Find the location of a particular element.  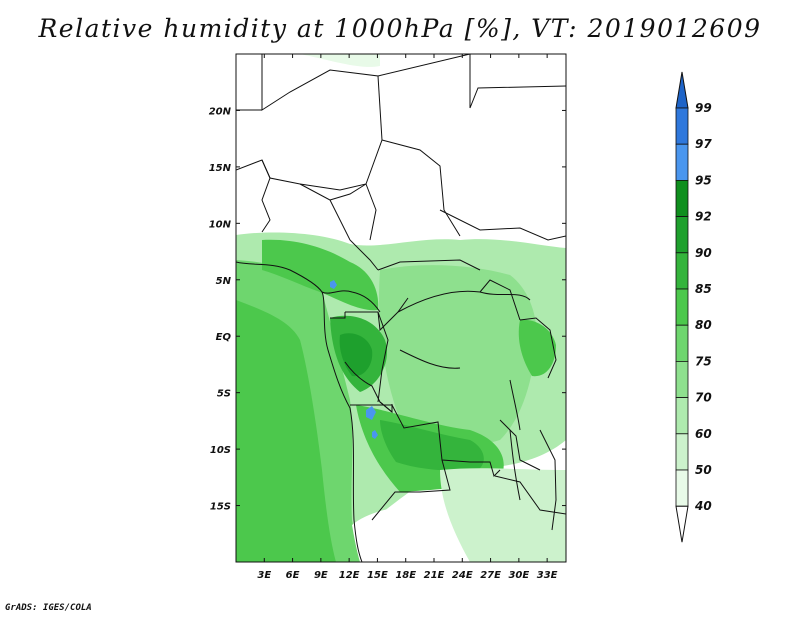

humidity-region-lake-victoria is located at coordinates (537, 348).